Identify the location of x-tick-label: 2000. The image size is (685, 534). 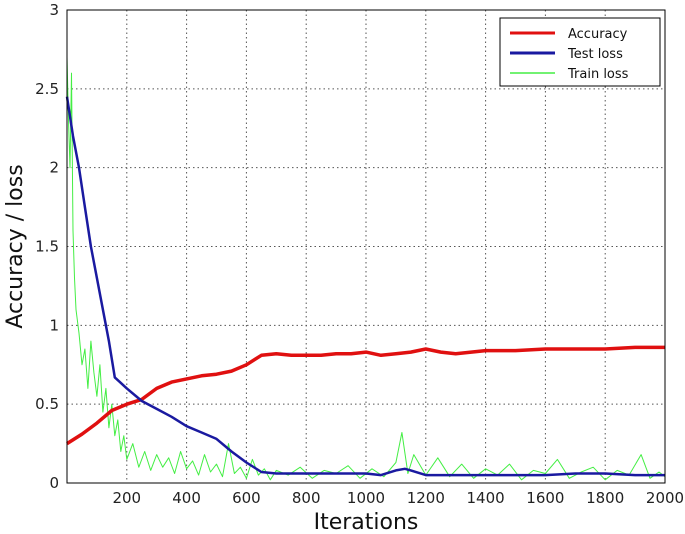
(665, 498).